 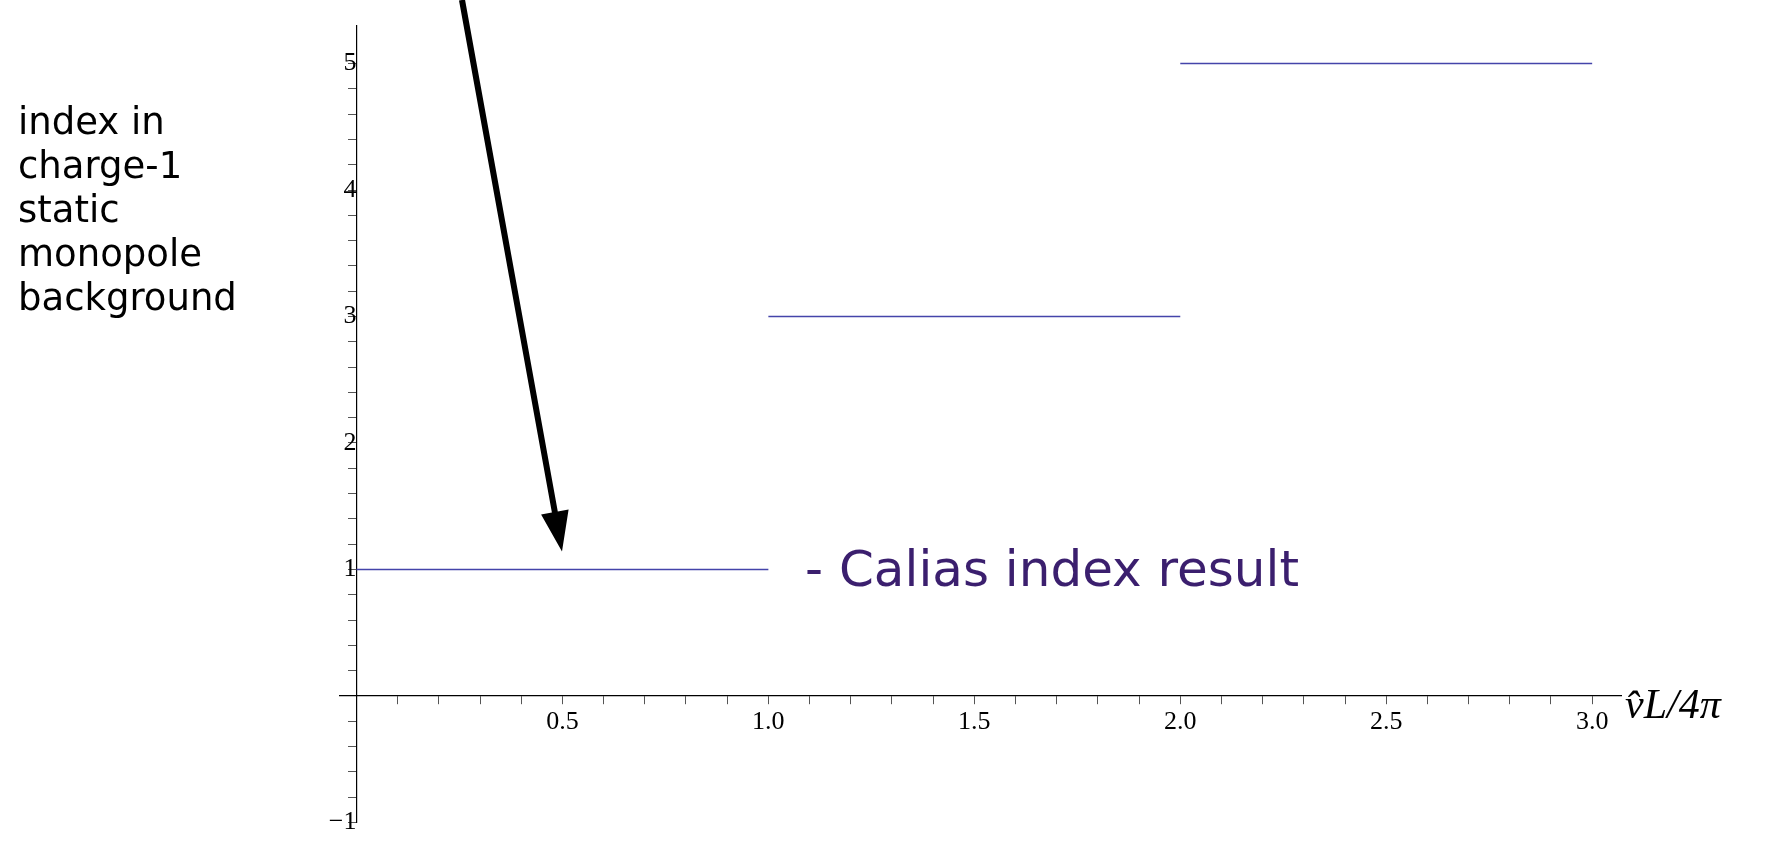 What do you see at coordinates (1386, 721) in the screenshot?
I see `x-tick-label: 2.5` at bounding box center [1386, 721].